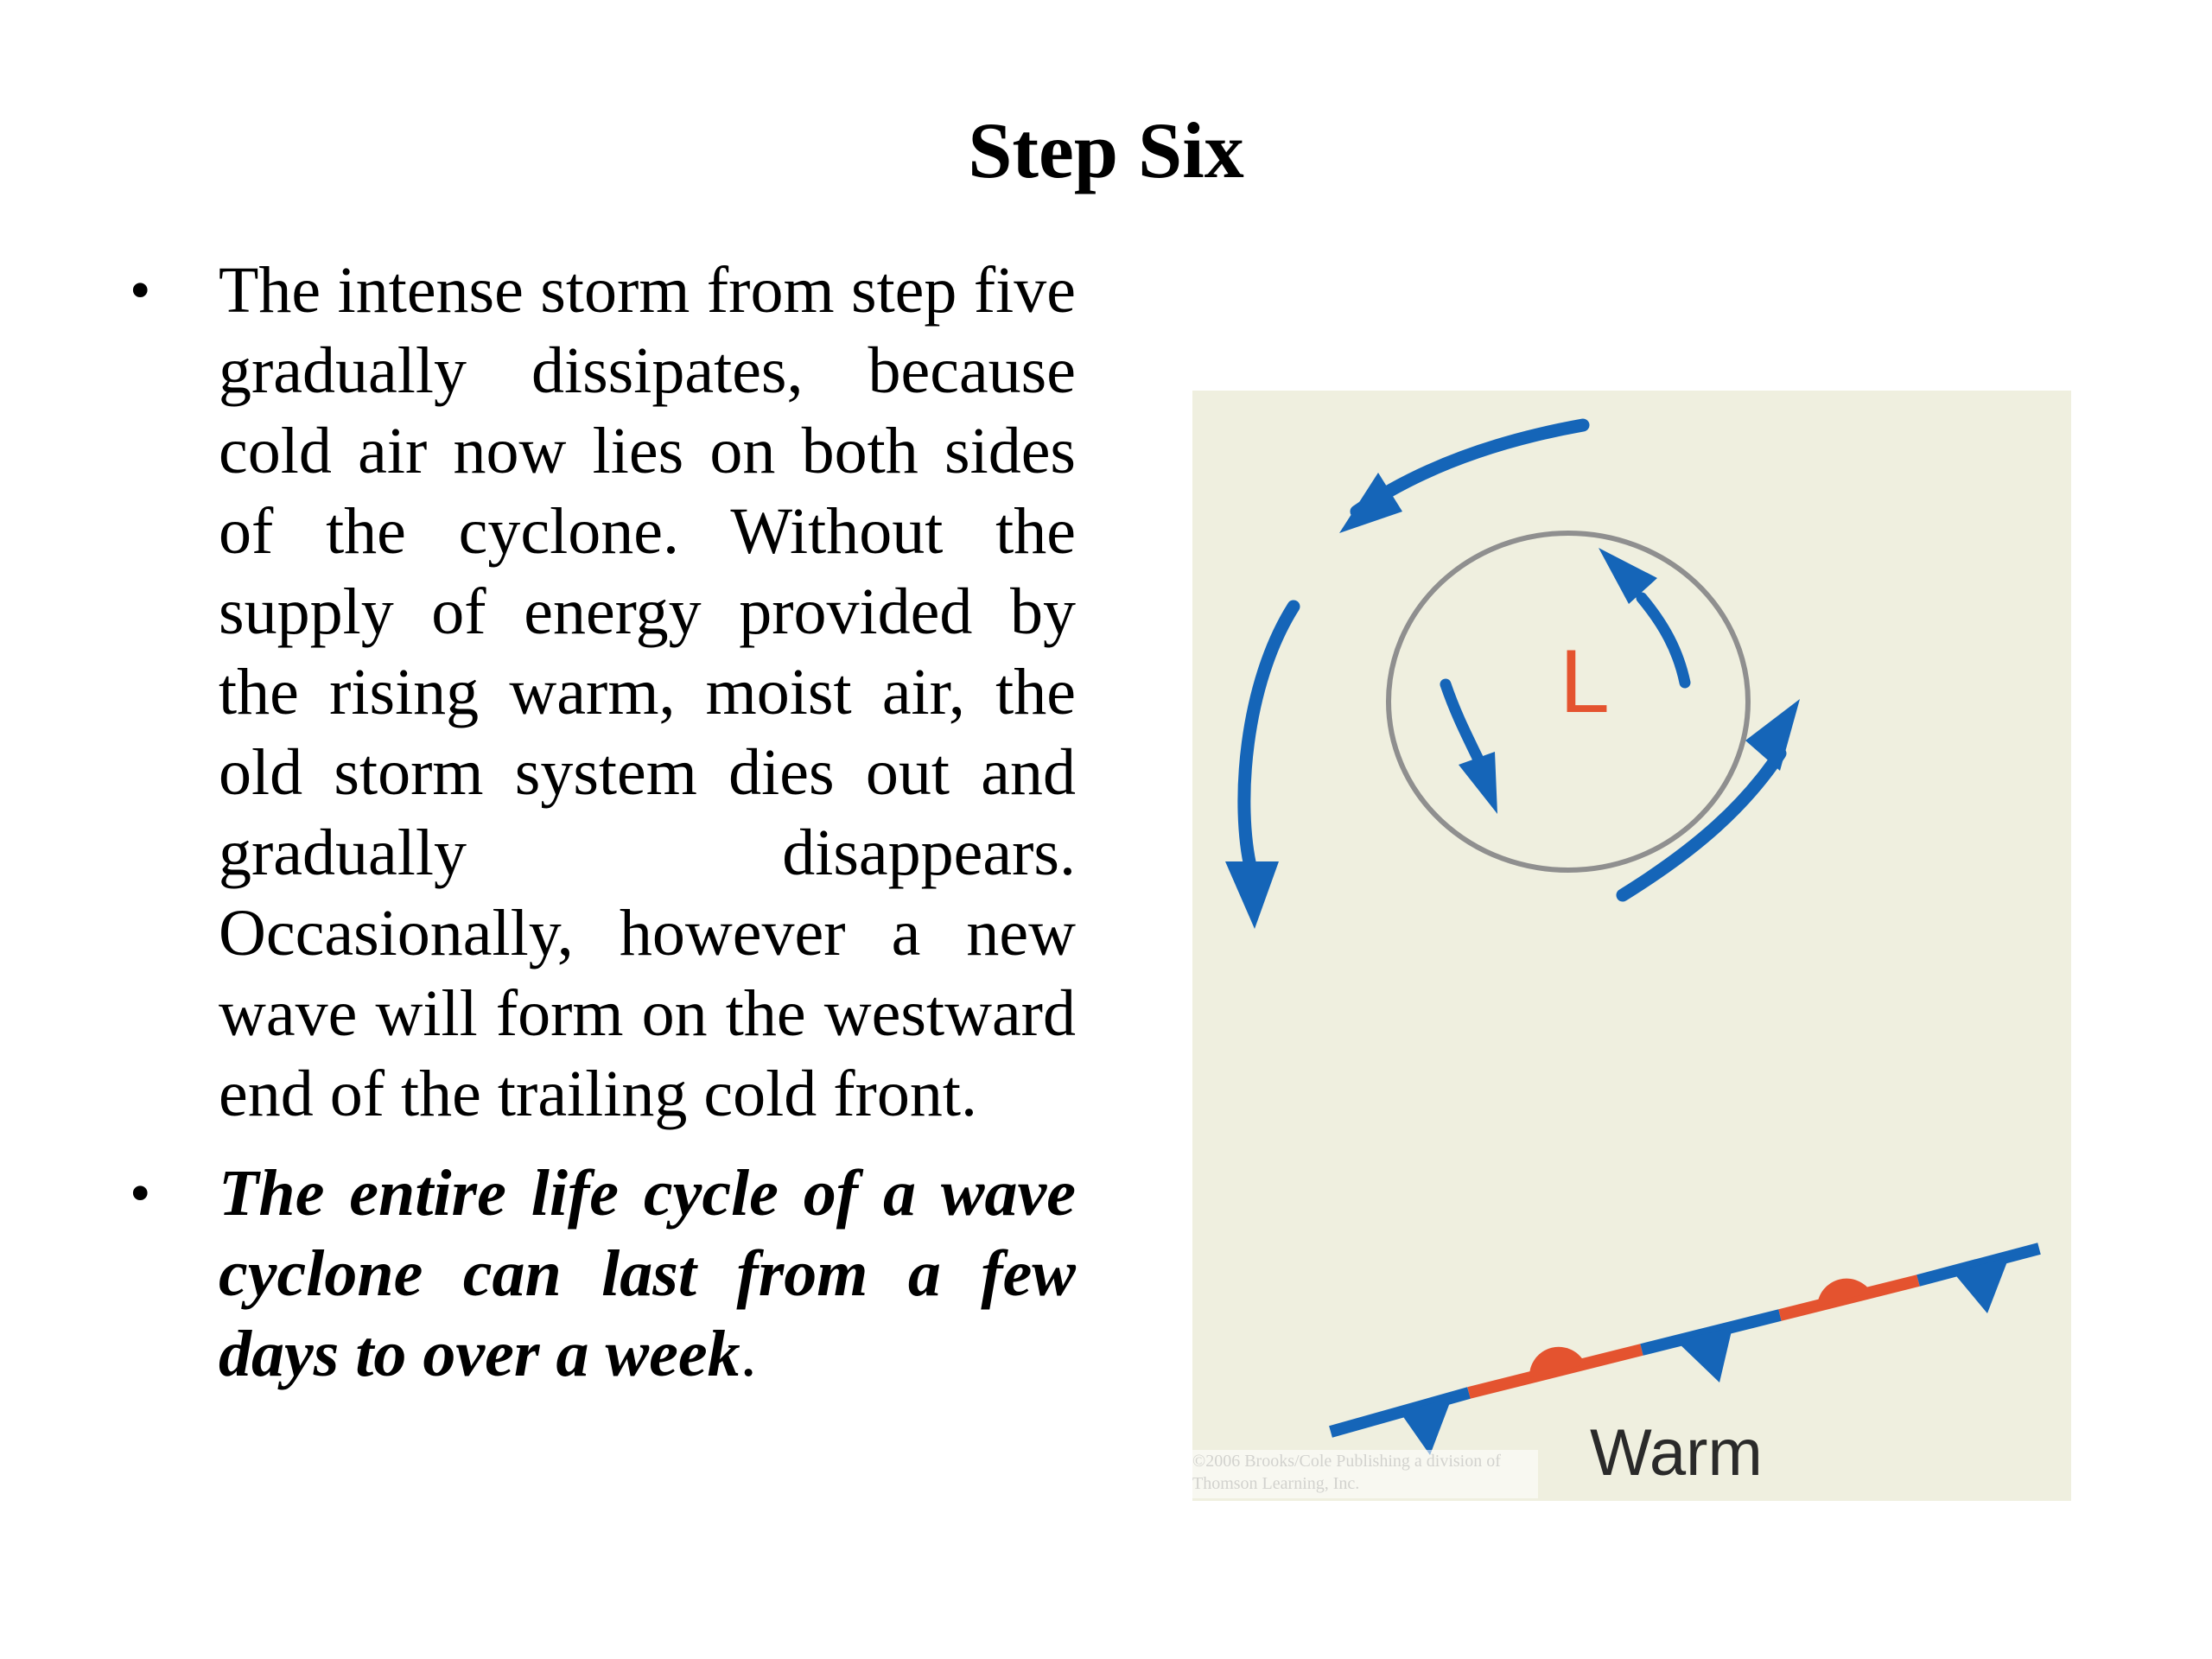 The width and height of the screenshot is (2212, 1659). I want to click on circulation-arrow-right, so click(1701, 824).